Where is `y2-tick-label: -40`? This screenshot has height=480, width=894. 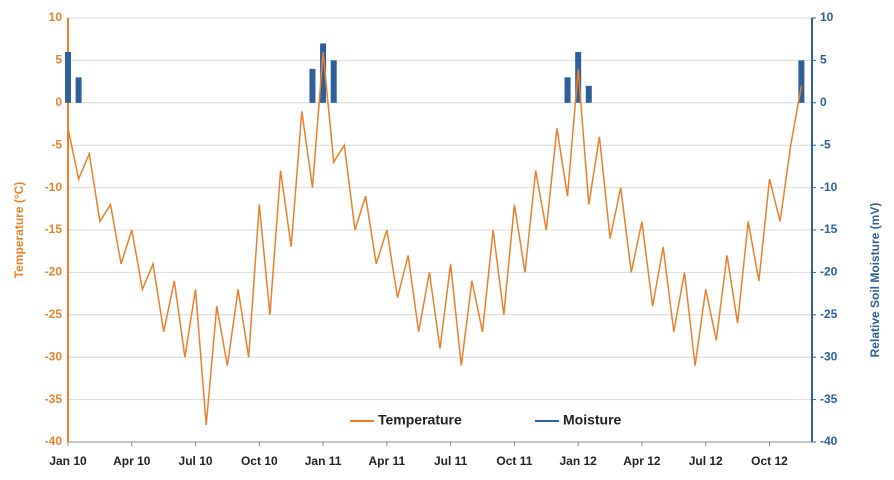 y2-tick-label: -40 is located at coordinates (829, 441).